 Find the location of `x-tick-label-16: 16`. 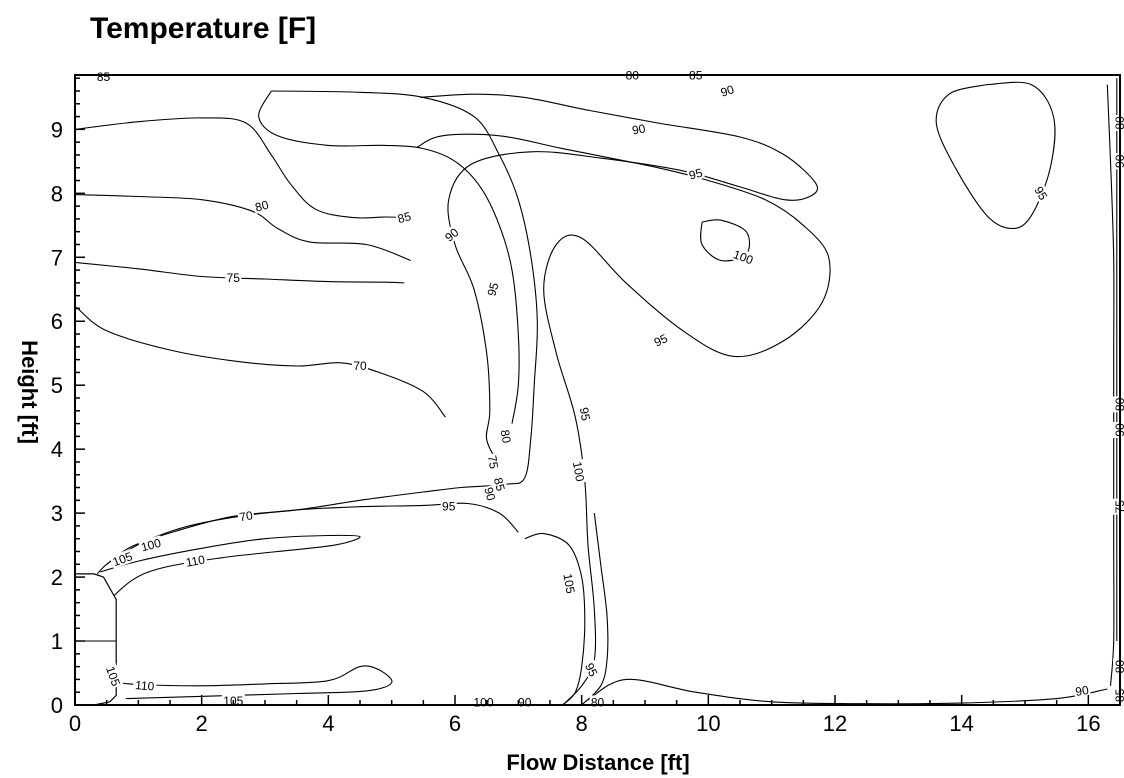

x-tick-label-16: 16 is located at coordinates (1088, 723).